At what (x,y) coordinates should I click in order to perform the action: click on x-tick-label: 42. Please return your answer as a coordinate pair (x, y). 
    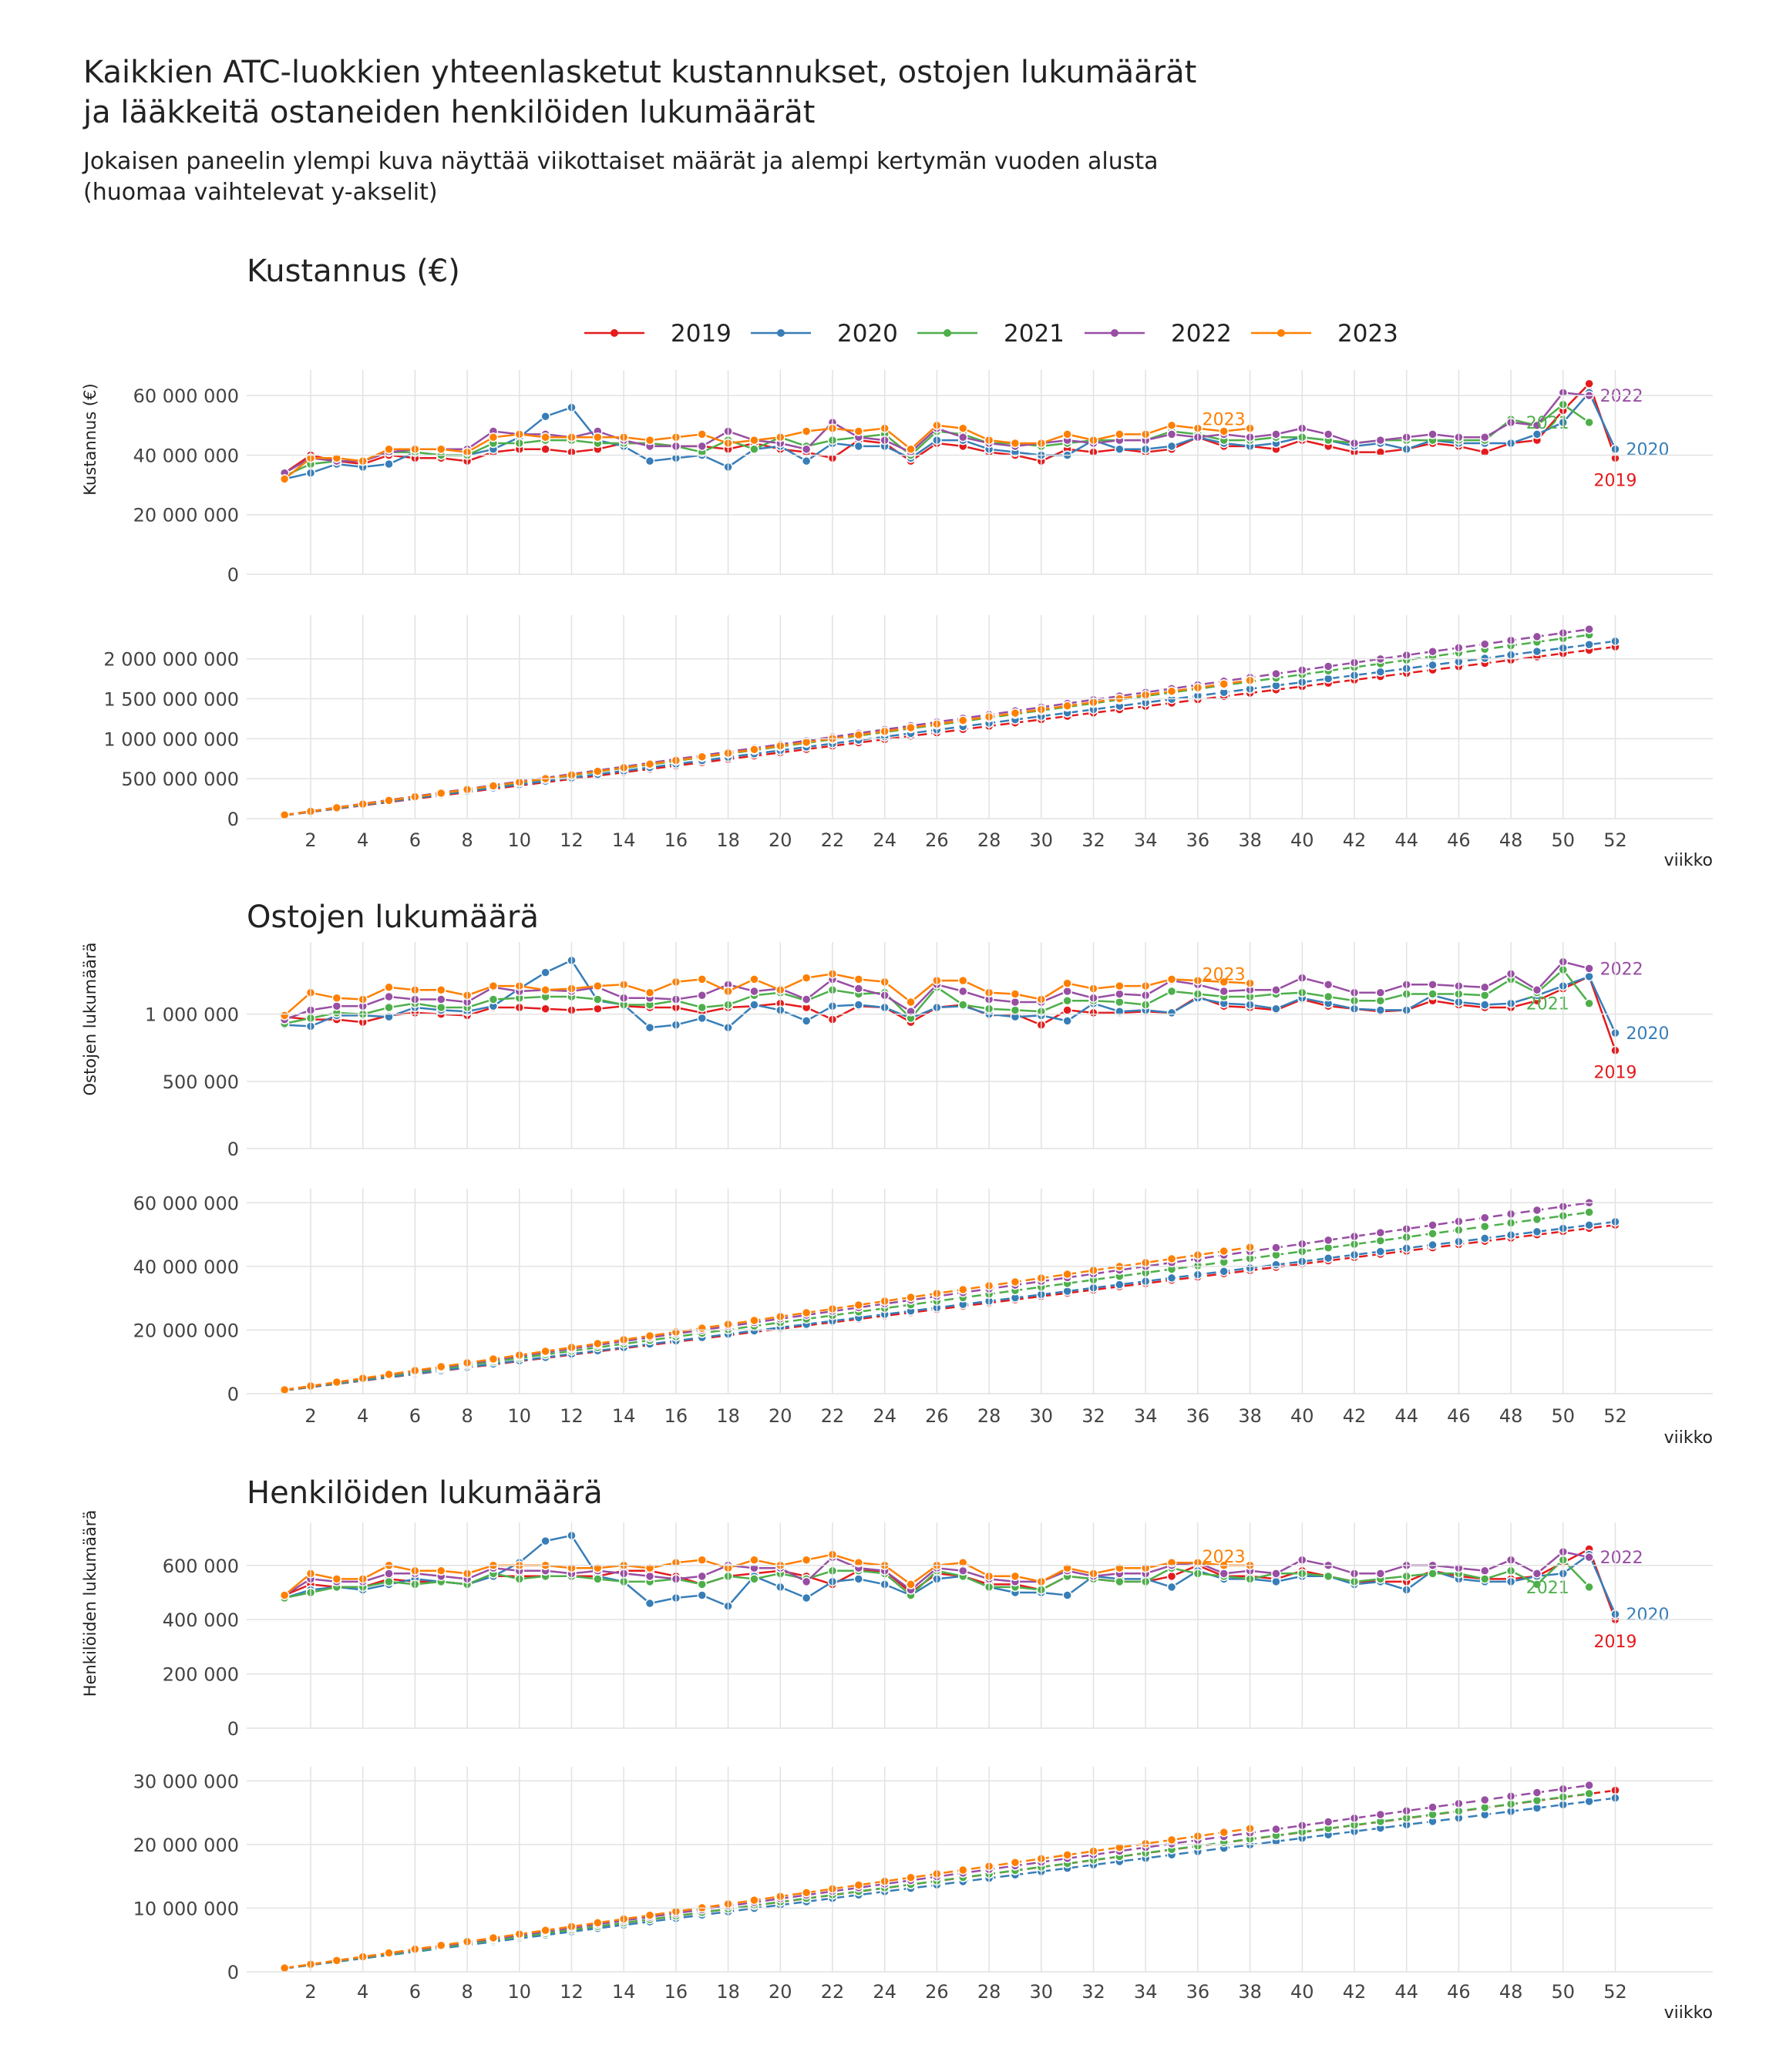
    Looking at the image, I should click on (1355, 840).